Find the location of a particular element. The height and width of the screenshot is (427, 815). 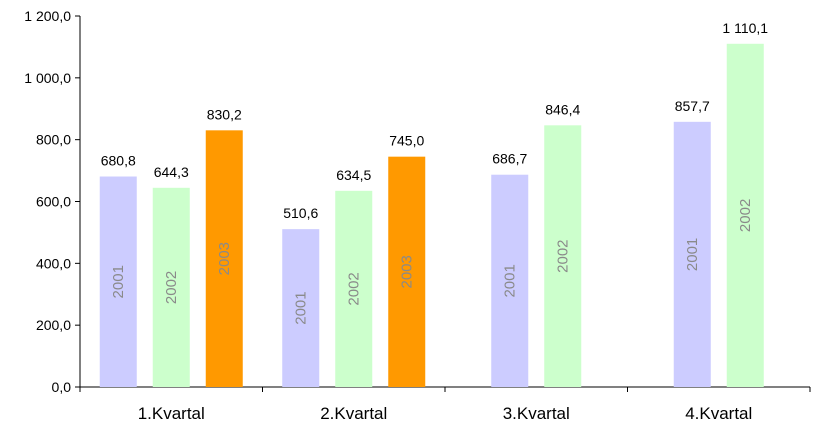

bar-value-label: 830,2 is located at coordinates (224, 114).